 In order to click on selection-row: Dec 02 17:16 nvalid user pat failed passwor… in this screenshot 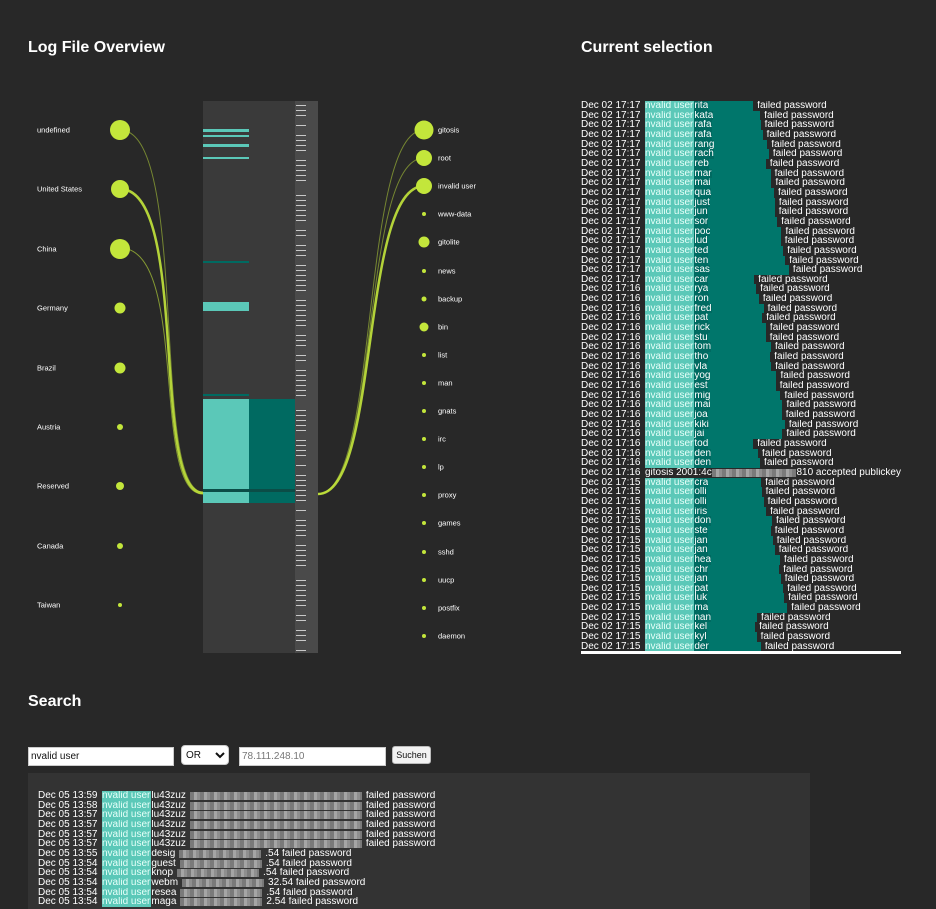, I will do `click(741, 318)`.